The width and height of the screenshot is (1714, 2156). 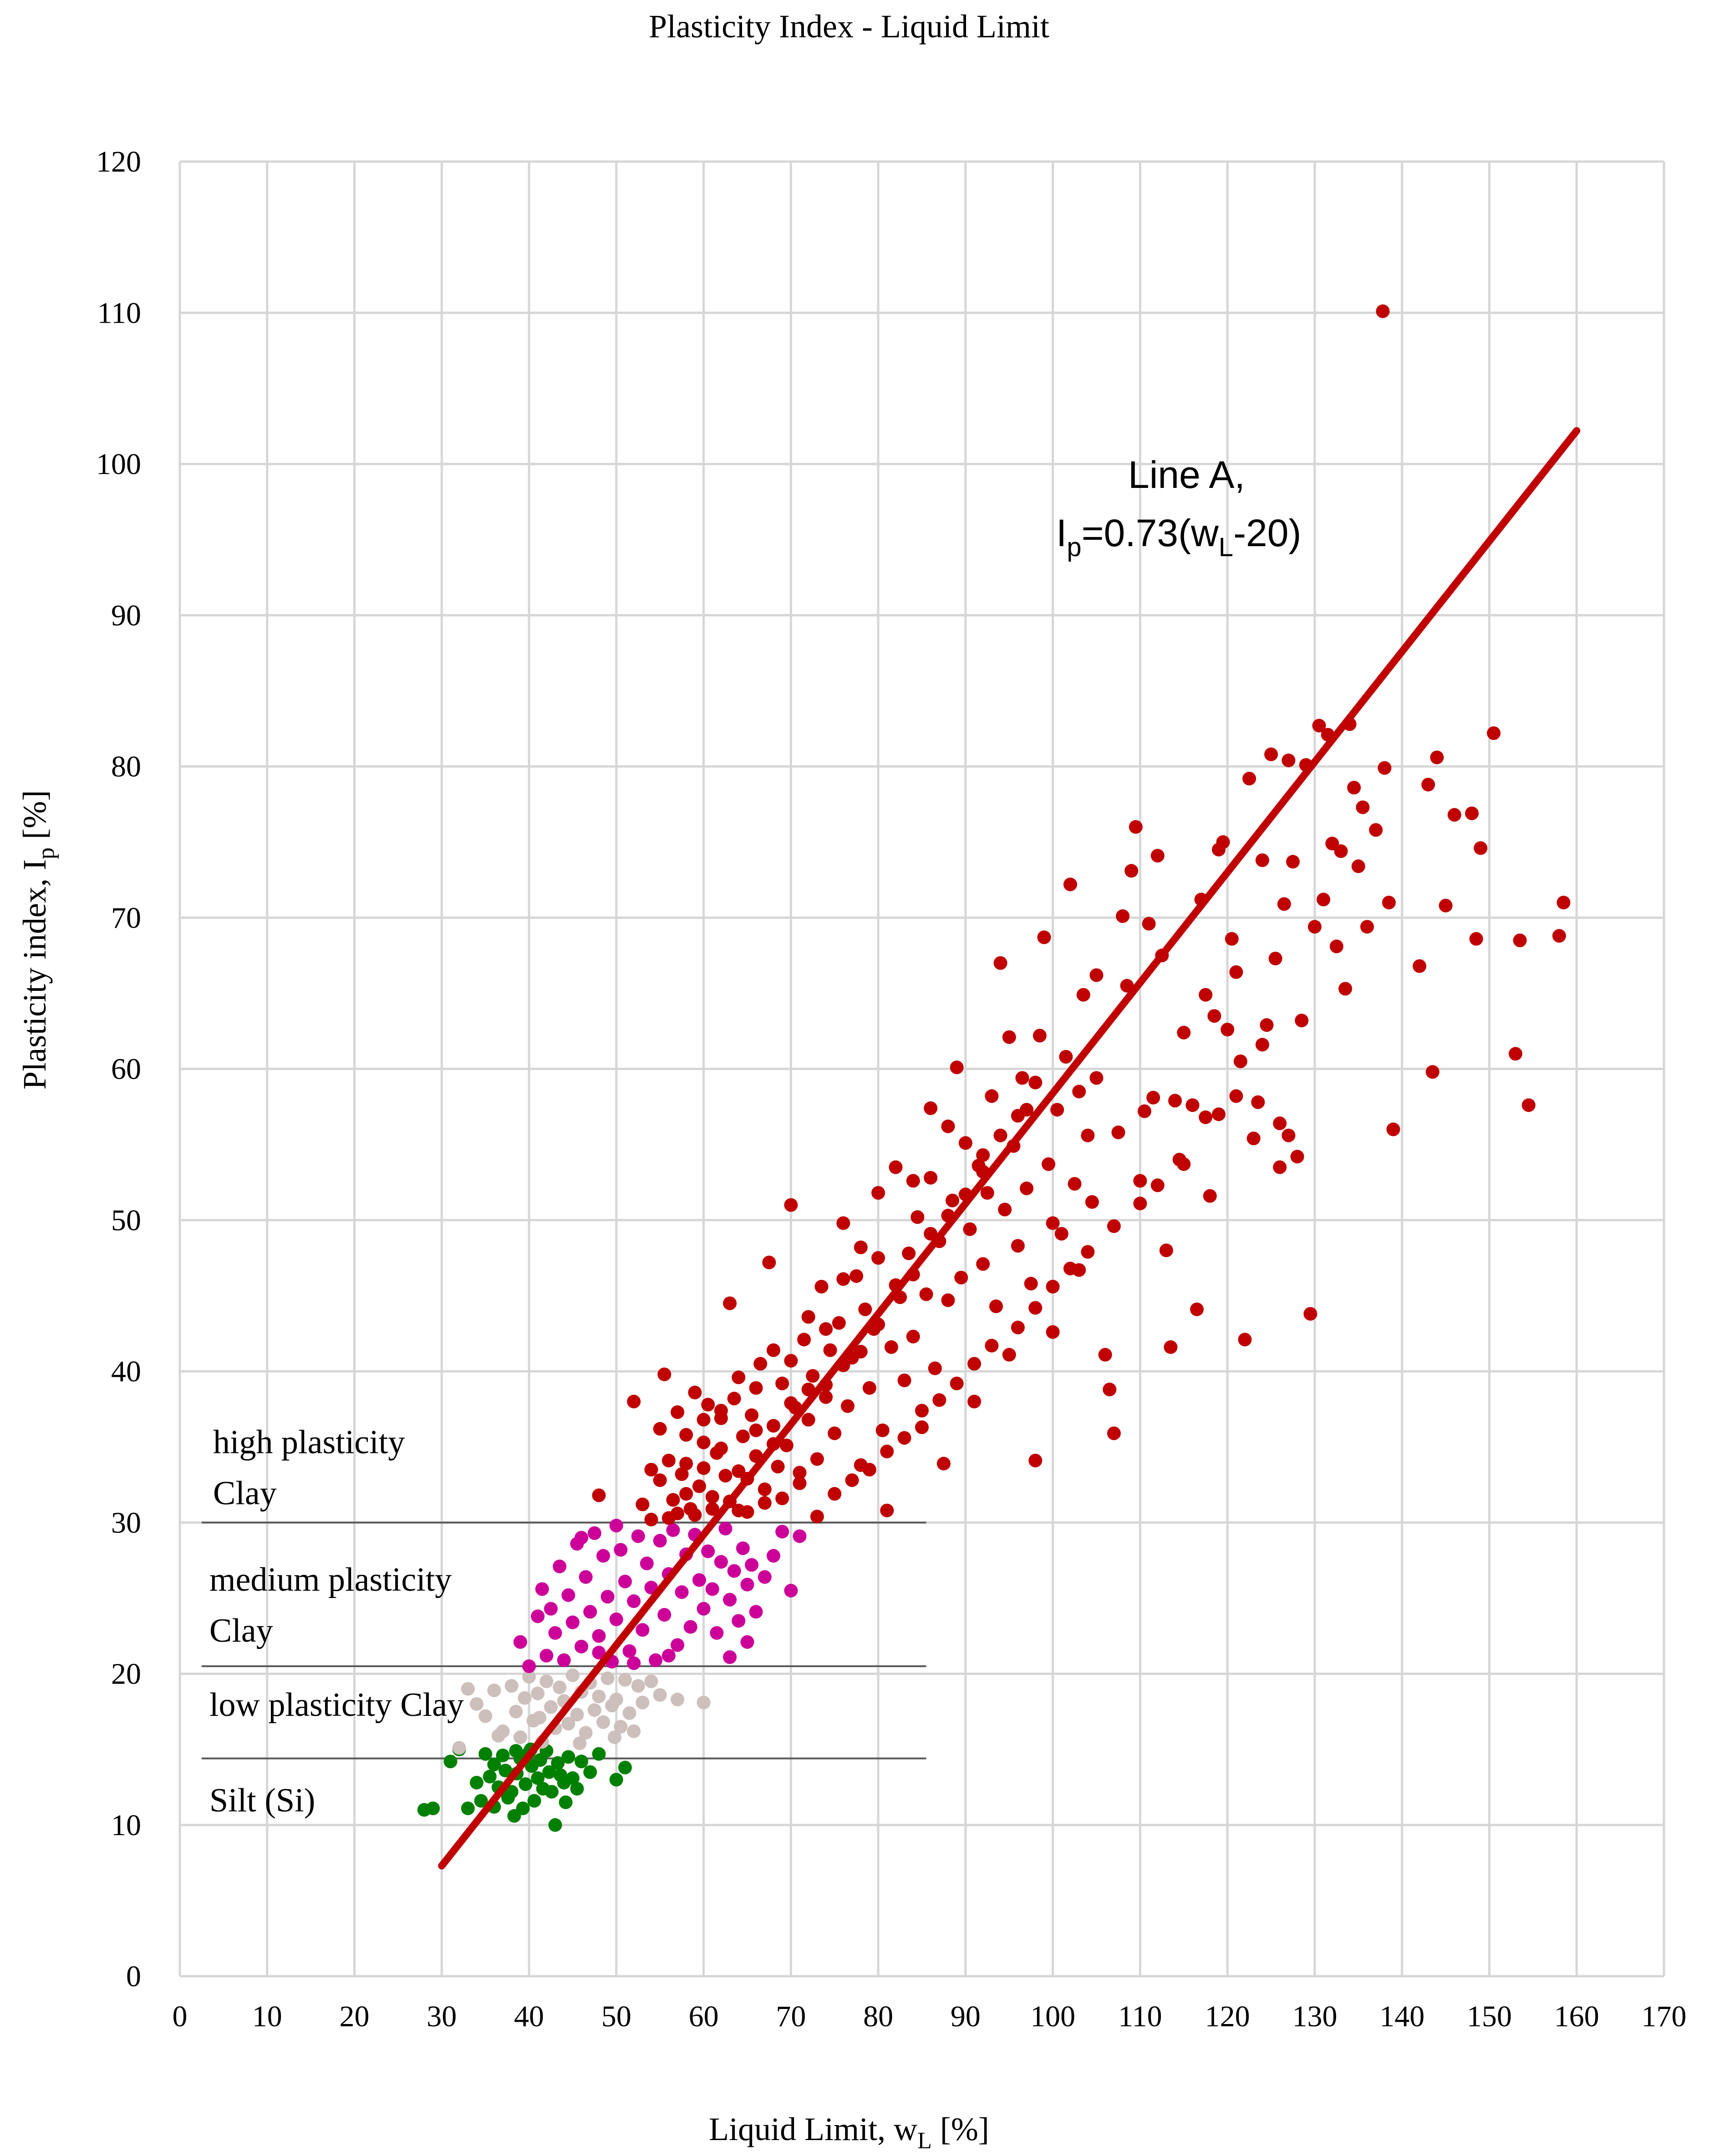 What do you see at coordinates (34, 974) in the screenshot?
I see `y-axis-title-main: Plasticity index, I` at bounding box center [34, 974].